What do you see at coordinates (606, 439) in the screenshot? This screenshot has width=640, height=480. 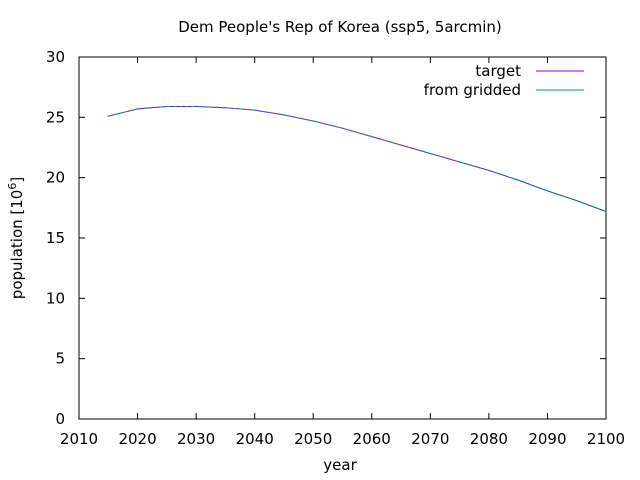 I see `x-tick-label: 2100` at bounding box center [606, 439].